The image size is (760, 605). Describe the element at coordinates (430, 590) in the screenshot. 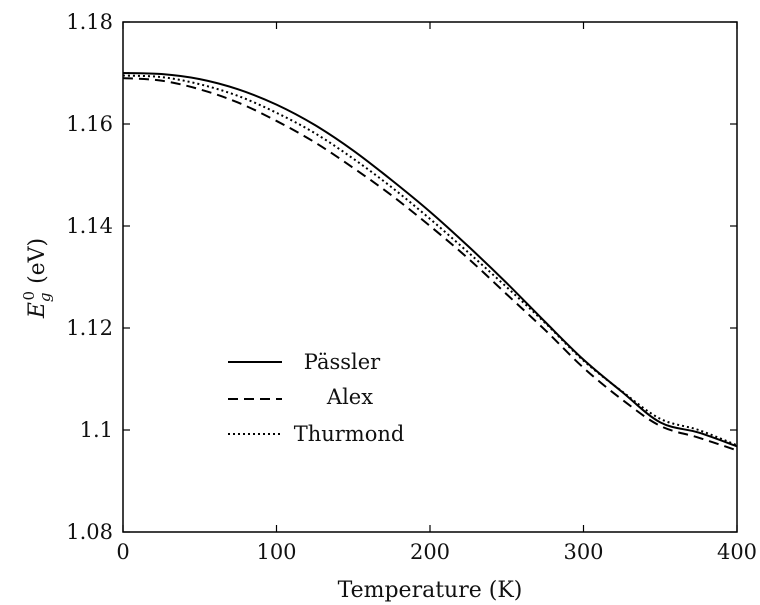

I see `x-axis-title: Temperature (K)` at that location.